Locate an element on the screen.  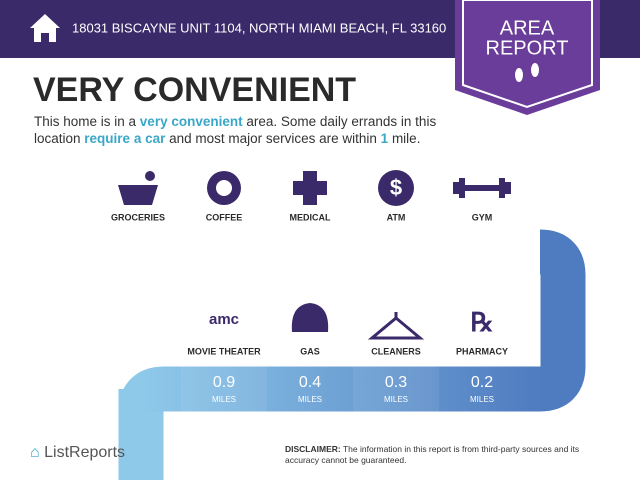
logo: ⌂ ListReports is located at coordinates (78, 452).